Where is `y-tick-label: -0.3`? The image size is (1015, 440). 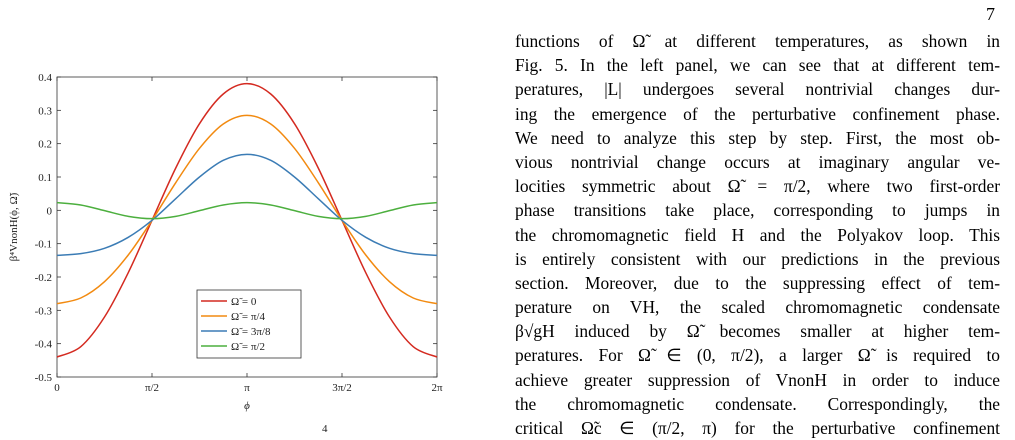
y-tick-label: -0.3 is located at coordinates (44, 311).